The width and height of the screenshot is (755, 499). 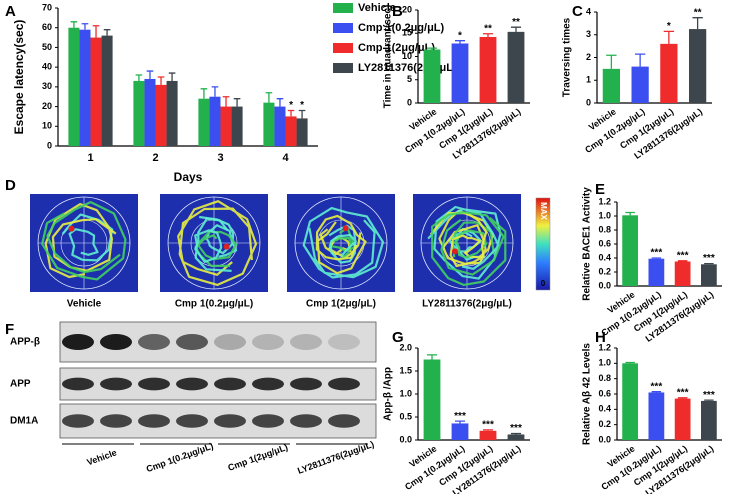 What do you see at coordinates (600, 337) in the screenshot?
I see `panel-label: H` at bounding box center [600, 337].